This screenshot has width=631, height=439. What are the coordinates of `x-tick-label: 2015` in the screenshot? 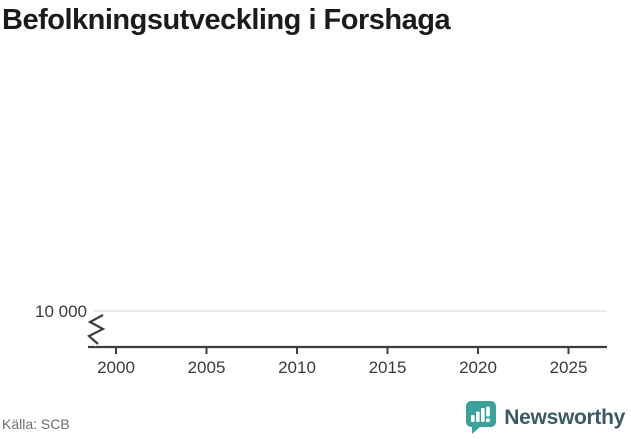 It's located at (388, 367).